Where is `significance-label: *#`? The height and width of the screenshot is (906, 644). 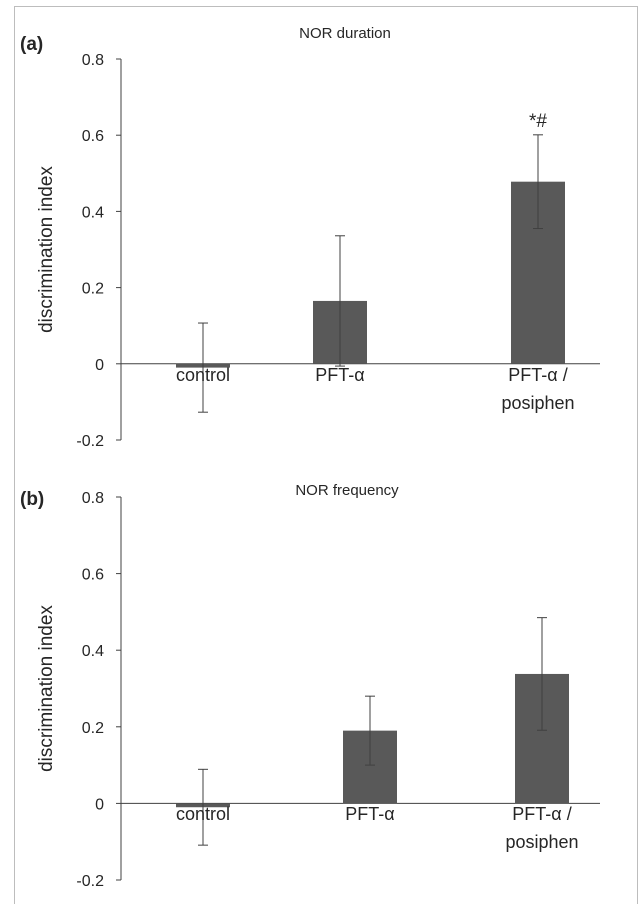 significance-label: *# is located at coordinates (538, 121).